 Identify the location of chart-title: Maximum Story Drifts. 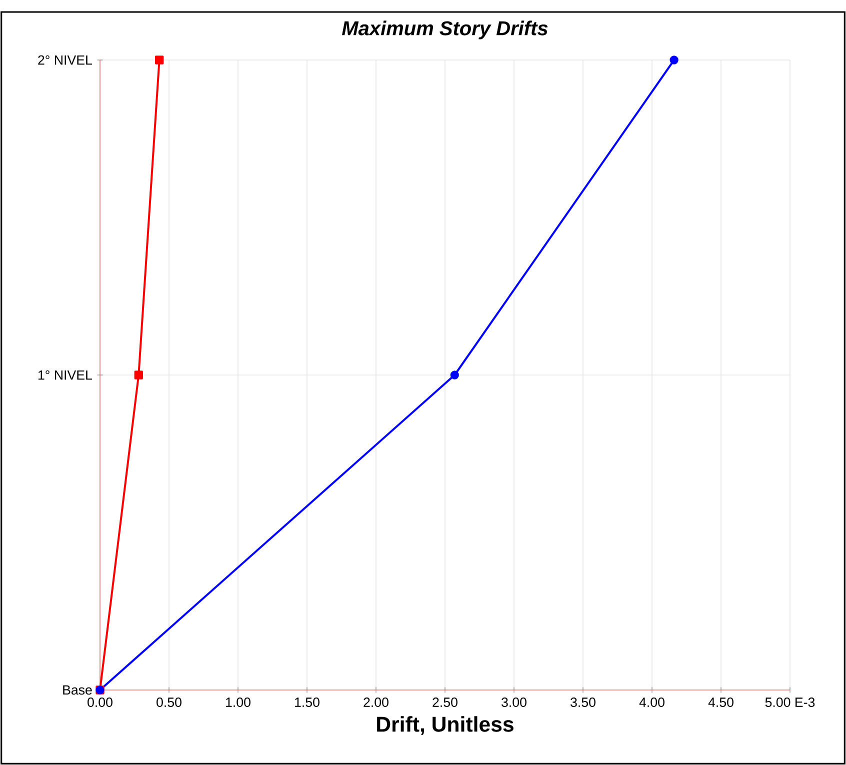
(445, 30).